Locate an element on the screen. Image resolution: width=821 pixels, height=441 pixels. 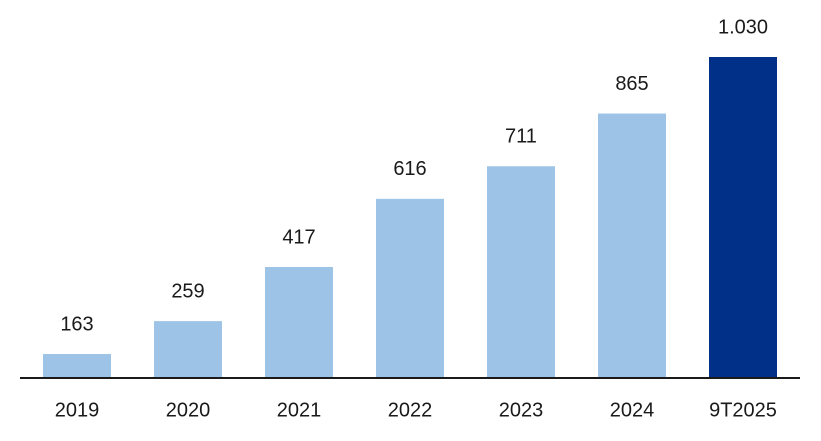
value-label: 616 is located at coordinates (409, 169).